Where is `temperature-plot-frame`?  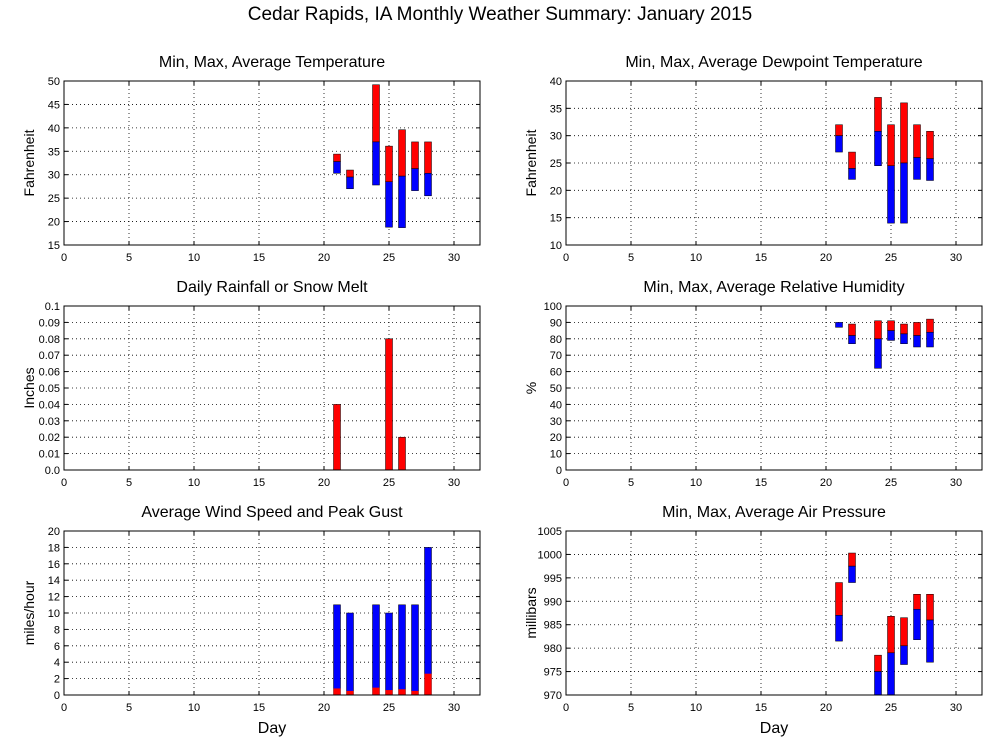
temperature-plot-frame is located at coordinates (272, 163).